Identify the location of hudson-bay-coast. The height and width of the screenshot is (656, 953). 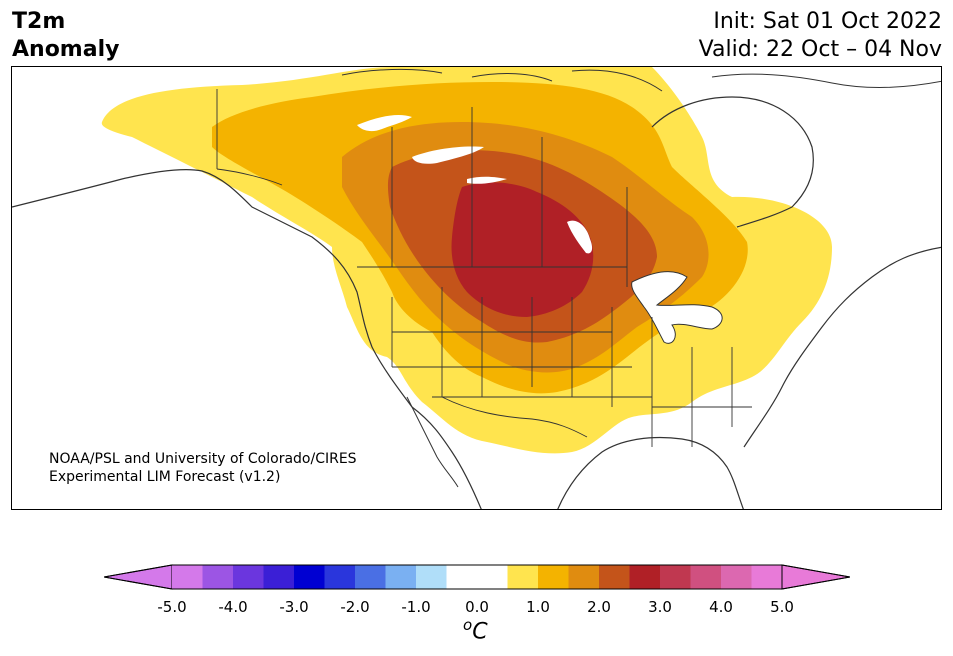
(732, 162).